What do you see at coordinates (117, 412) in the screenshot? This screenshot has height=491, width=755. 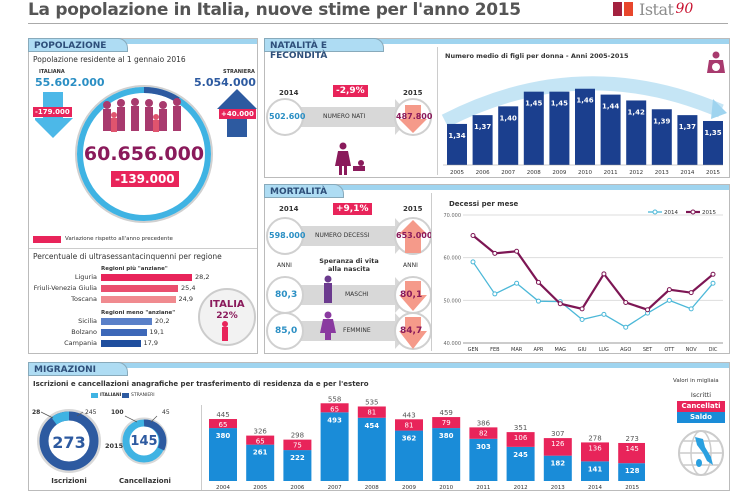 I see `cancellazioni-italiani: 100` at bounding box center [117, 412].